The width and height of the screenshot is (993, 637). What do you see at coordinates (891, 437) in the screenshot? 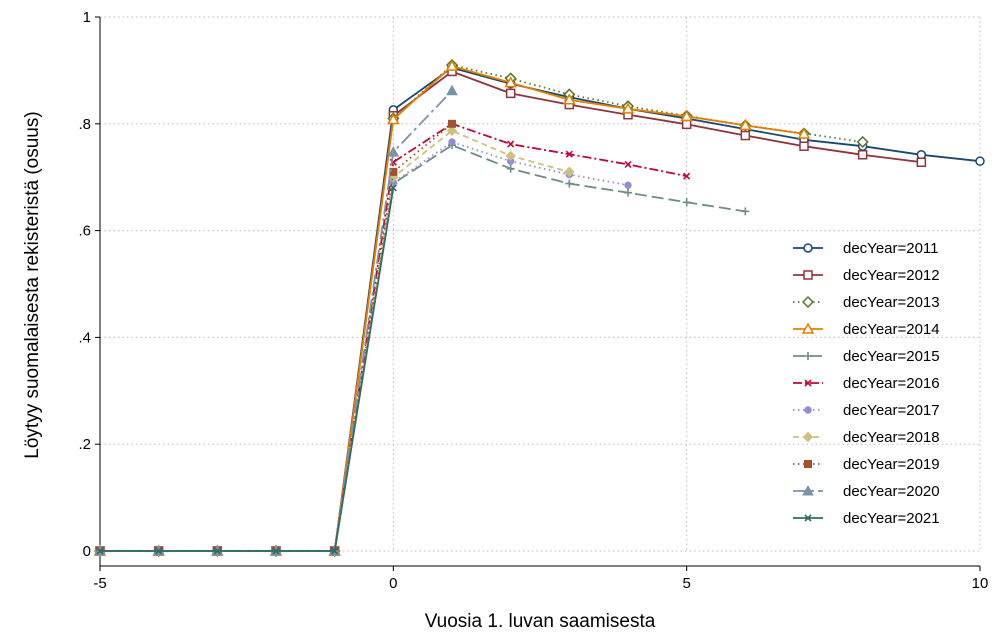
I see `legend-label: decYear=2018` at bounding box center [891, 437].